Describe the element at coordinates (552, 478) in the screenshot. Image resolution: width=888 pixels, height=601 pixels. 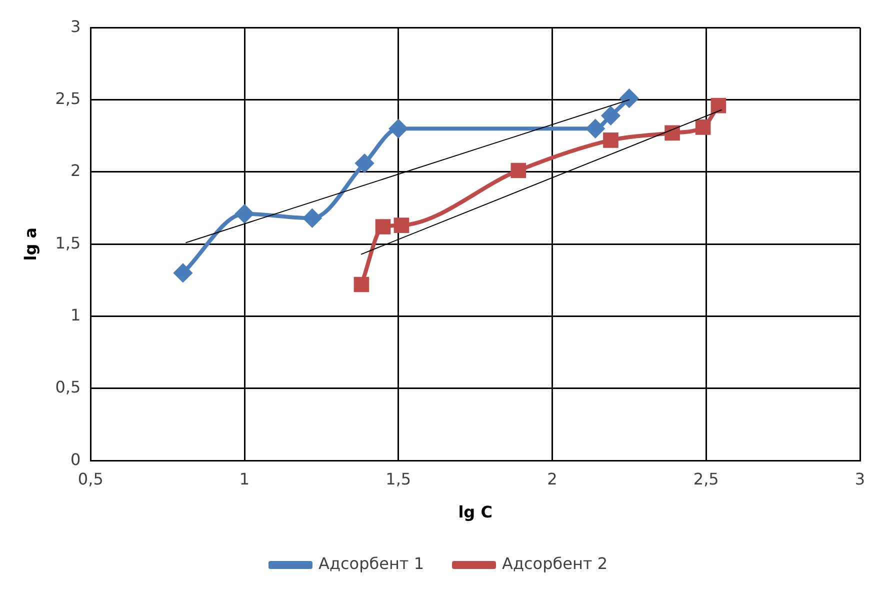
I see `x-tick-label: 2` at that location.